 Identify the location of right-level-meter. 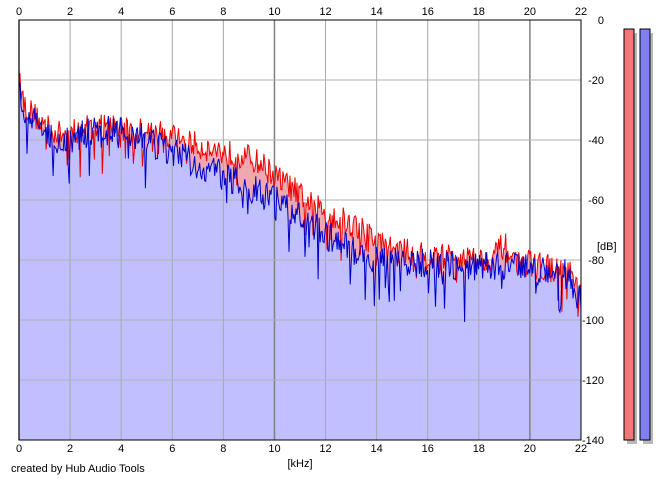
(645, 234).